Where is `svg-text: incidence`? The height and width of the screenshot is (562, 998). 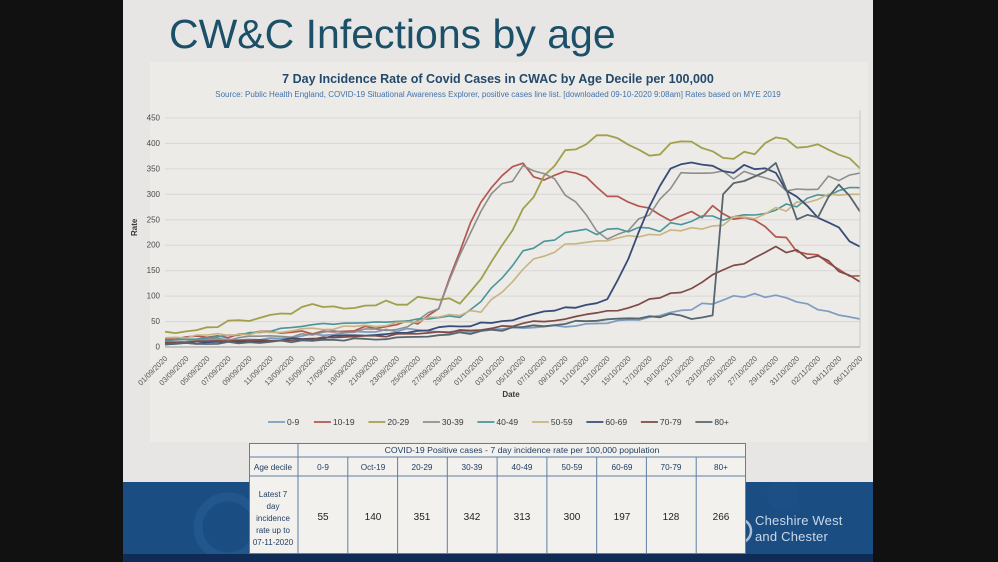 svg-text: incidence is located at coordinates (273, 518).